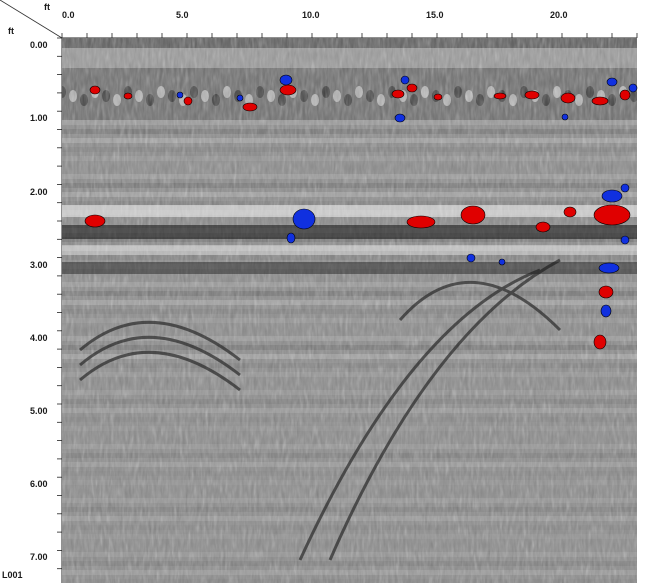  What do you see at coordinates (31, 19) in the screenshot?
I see `corner-diagonal` at bounding box center [31, 19].